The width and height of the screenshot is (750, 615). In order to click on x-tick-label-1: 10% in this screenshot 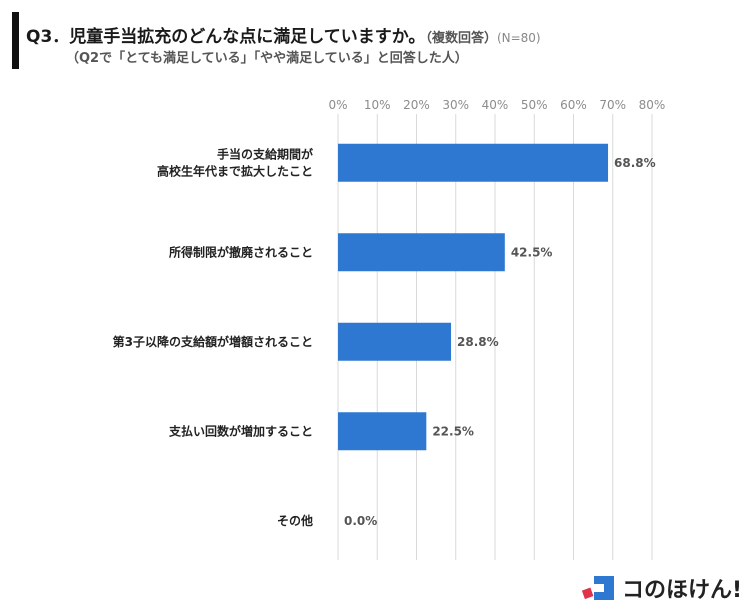, I will do `click(377, 105)`.